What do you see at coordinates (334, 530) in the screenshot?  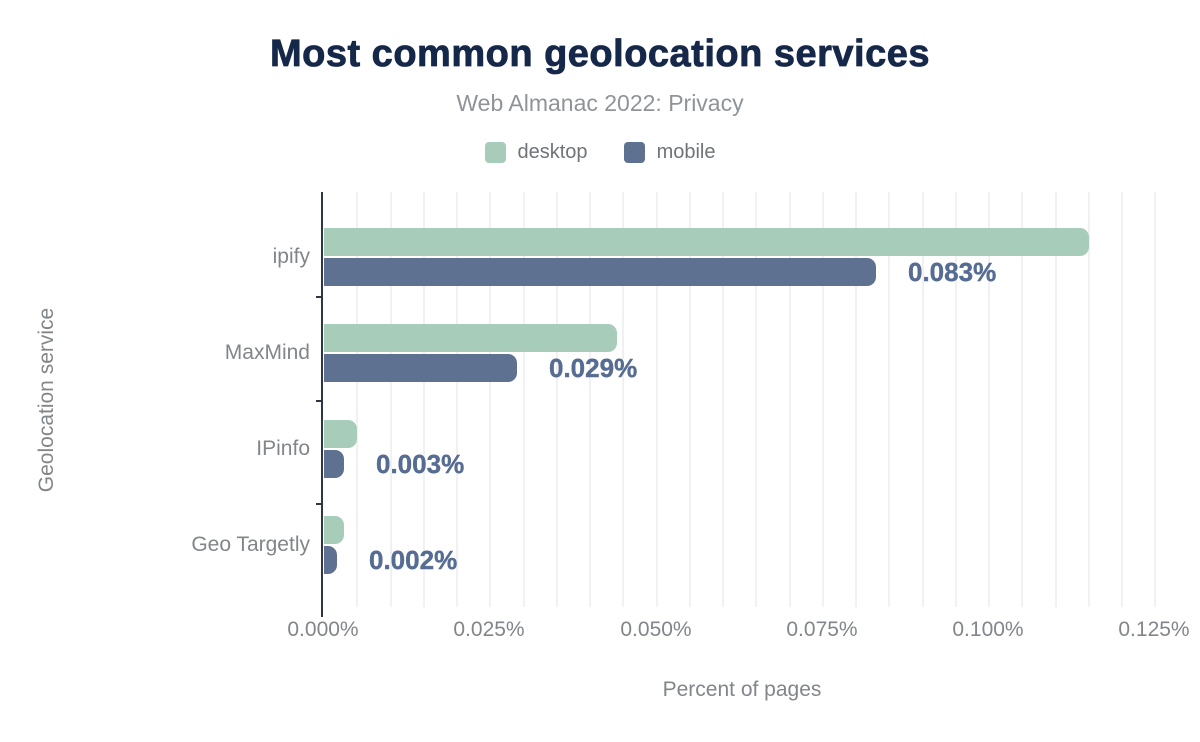 I see `bar-desktop-geo-targetly` at bounding box center [334, 530].